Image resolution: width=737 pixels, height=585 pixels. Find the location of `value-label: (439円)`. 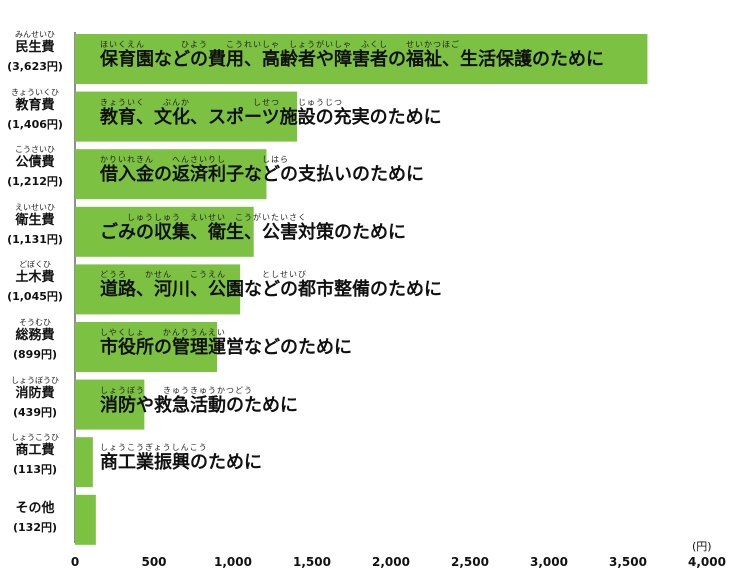

value-label: (439円) is located at coordinates (35, 412).